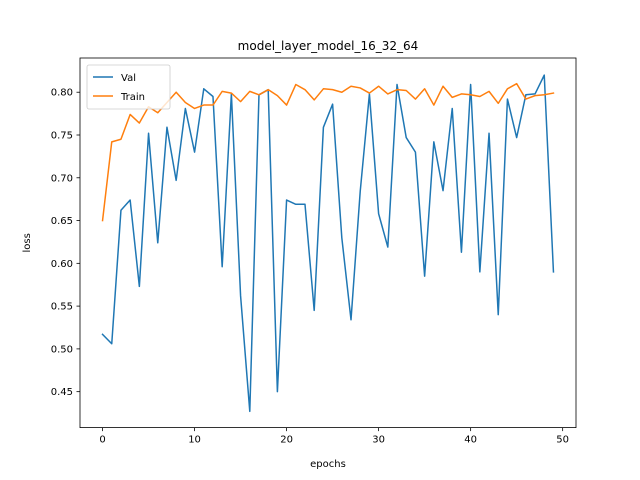  Describe the element at coordinates (27, 242) in the screenshot. I see `y-axis-label: loss` at that location.